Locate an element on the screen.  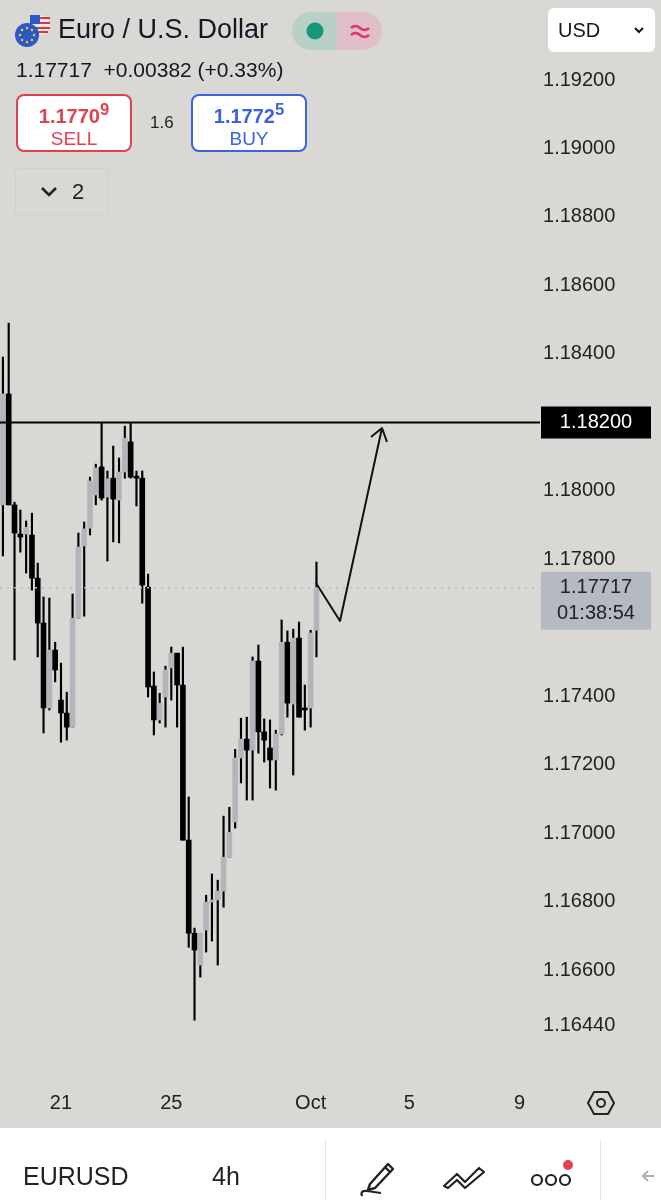
x-tick-label: 21 is located at coordinates (61, 1101).